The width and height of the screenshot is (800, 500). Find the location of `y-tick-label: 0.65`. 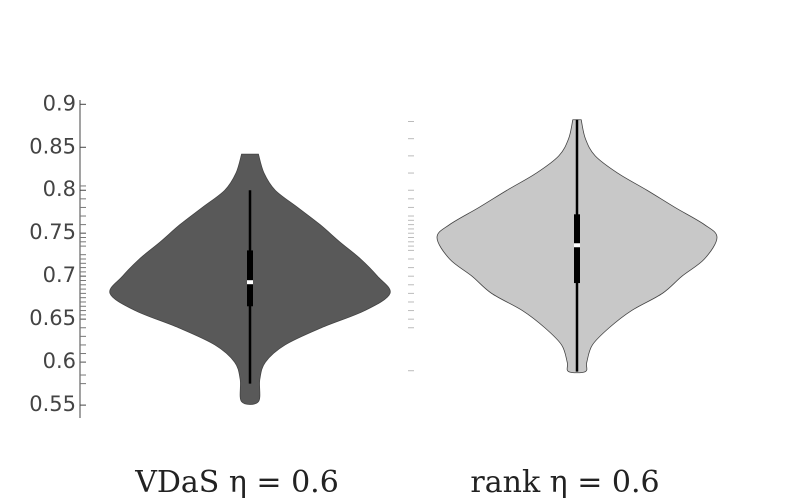

y-tick-label: 0.65 is located at coordinates (52, 318).